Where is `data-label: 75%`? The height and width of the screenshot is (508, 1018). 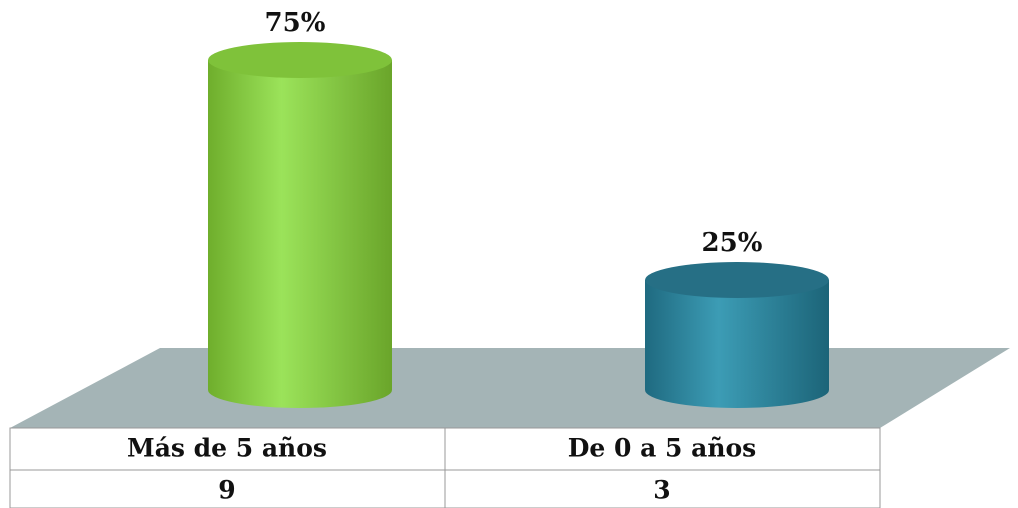 data-label: 75% is located at coordinates (295, 23).